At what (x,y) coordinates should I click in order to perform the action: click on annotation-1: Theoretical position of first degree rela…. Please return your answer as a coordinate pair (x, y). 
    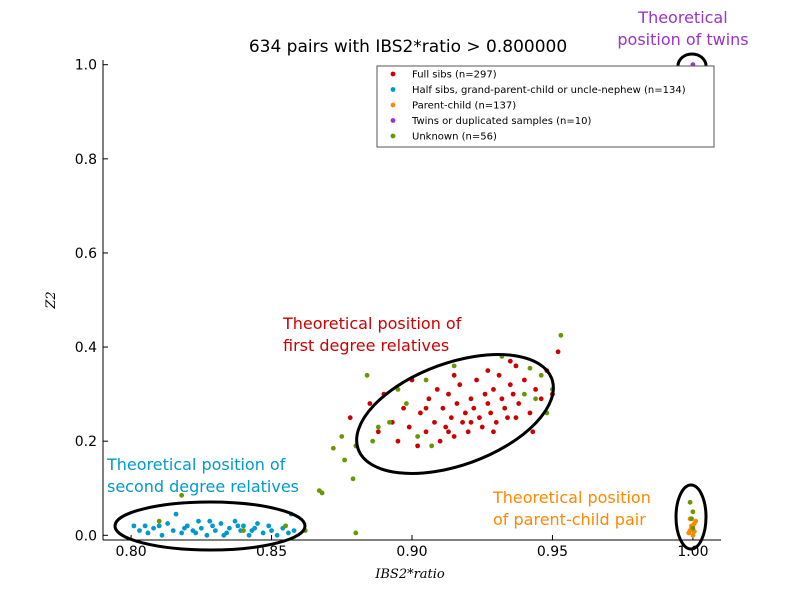
    Looking at the image, I should click on (372, 334).